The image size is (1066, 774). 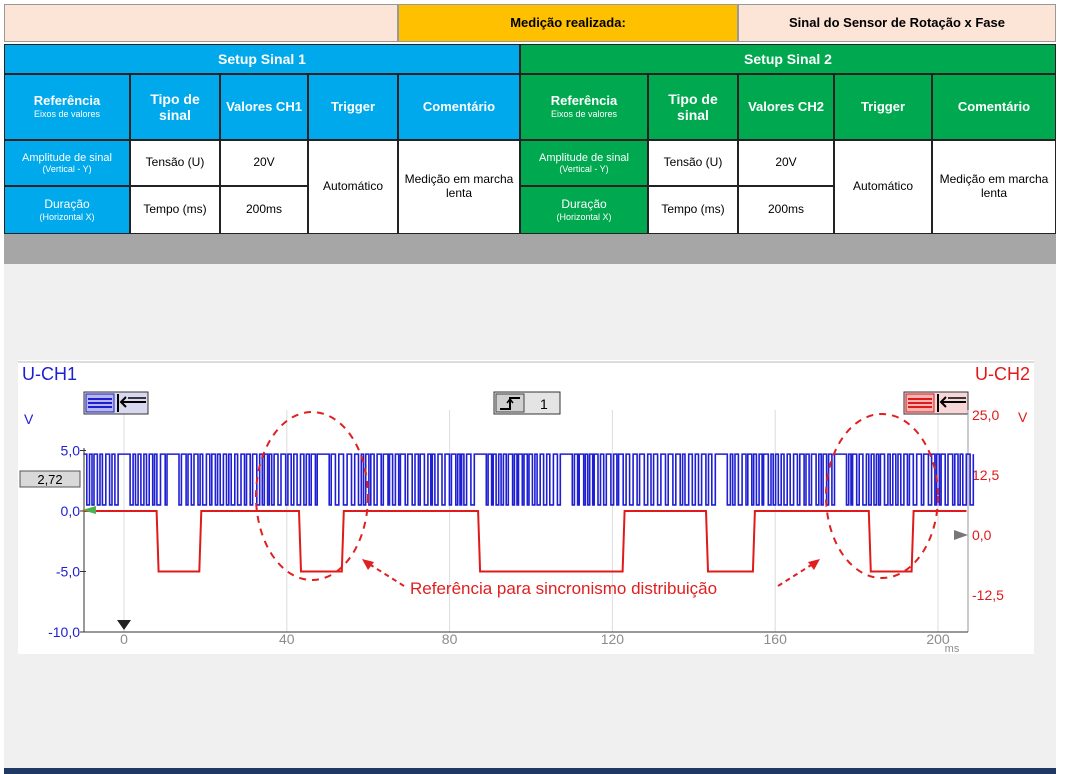 What do you see at coordinates (584, 157) in the screenshot?
I see `setup2-row1-label-text: Amplitude de sinal` at bounding box center [584, 157].